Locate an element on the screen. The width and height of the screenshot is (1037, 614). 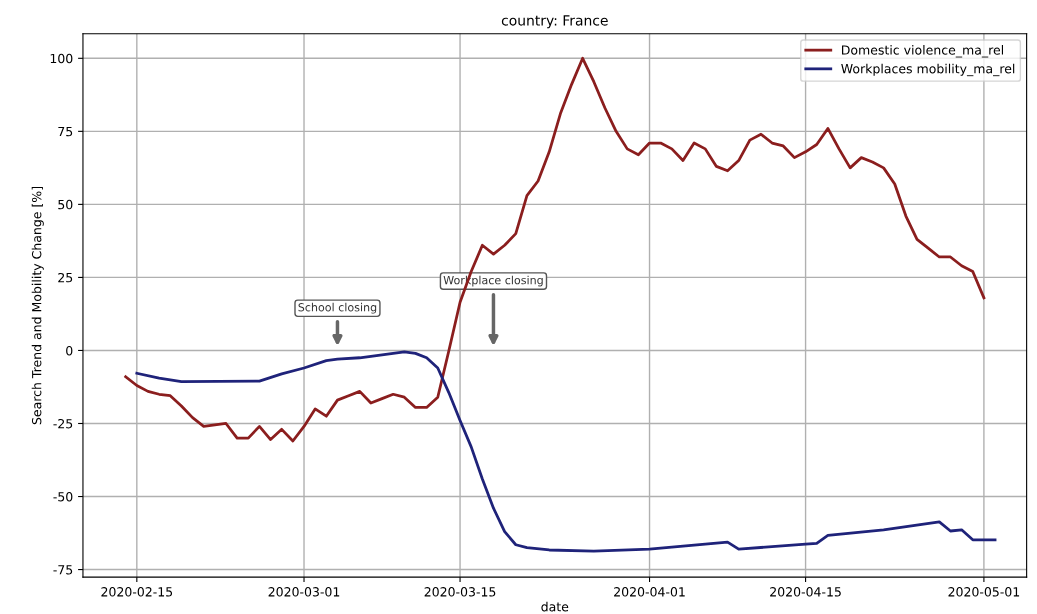
legend-label: Workplaces mobility_ma_rel is located at coordinates (928, 70).